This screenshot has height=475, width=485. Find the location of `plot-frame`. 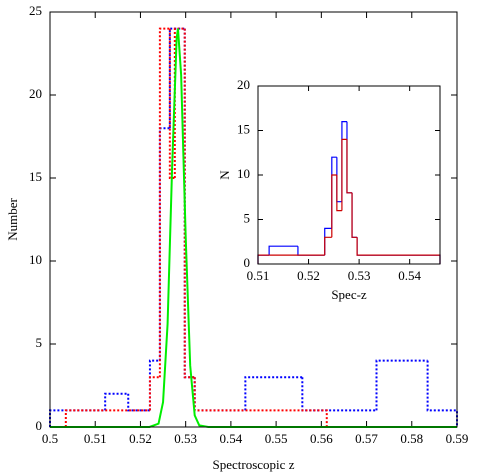

plot-frame is located at coordinates (349, 175).